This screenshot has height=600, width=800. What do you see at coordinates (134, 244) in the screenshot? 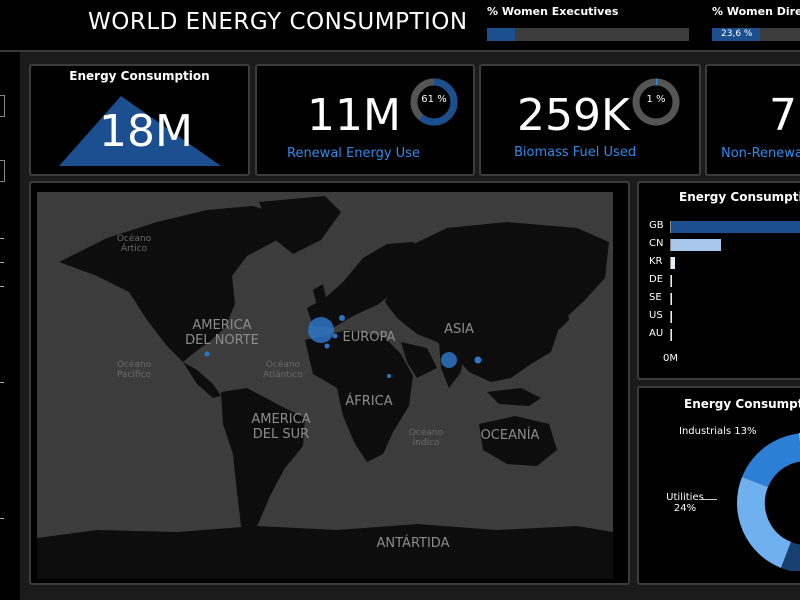
I see `ocean-label-arctic: Océano Ártico` at bounding box center [134, 244].